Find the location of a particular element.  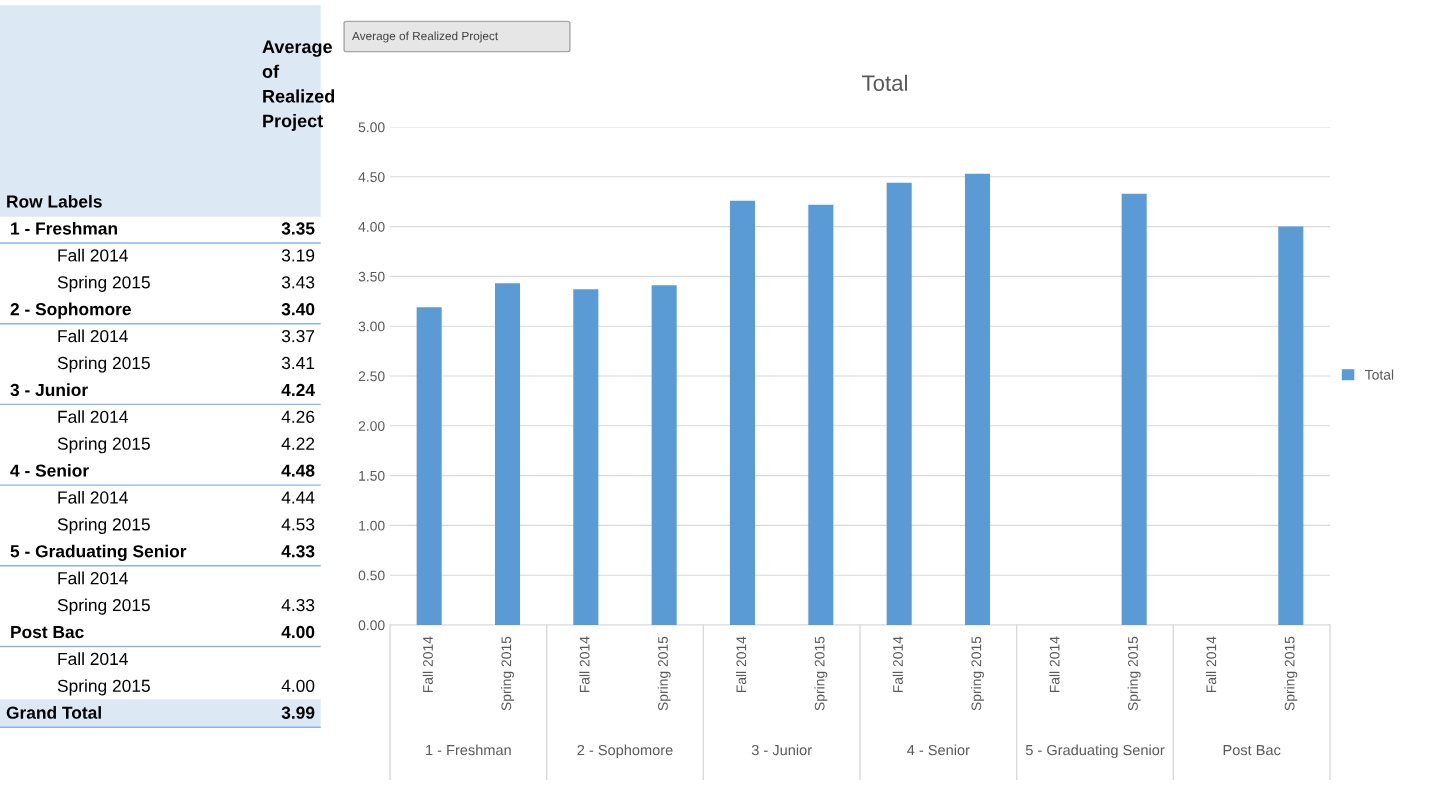

text: 3.43 is located at coordinates (298, 282).